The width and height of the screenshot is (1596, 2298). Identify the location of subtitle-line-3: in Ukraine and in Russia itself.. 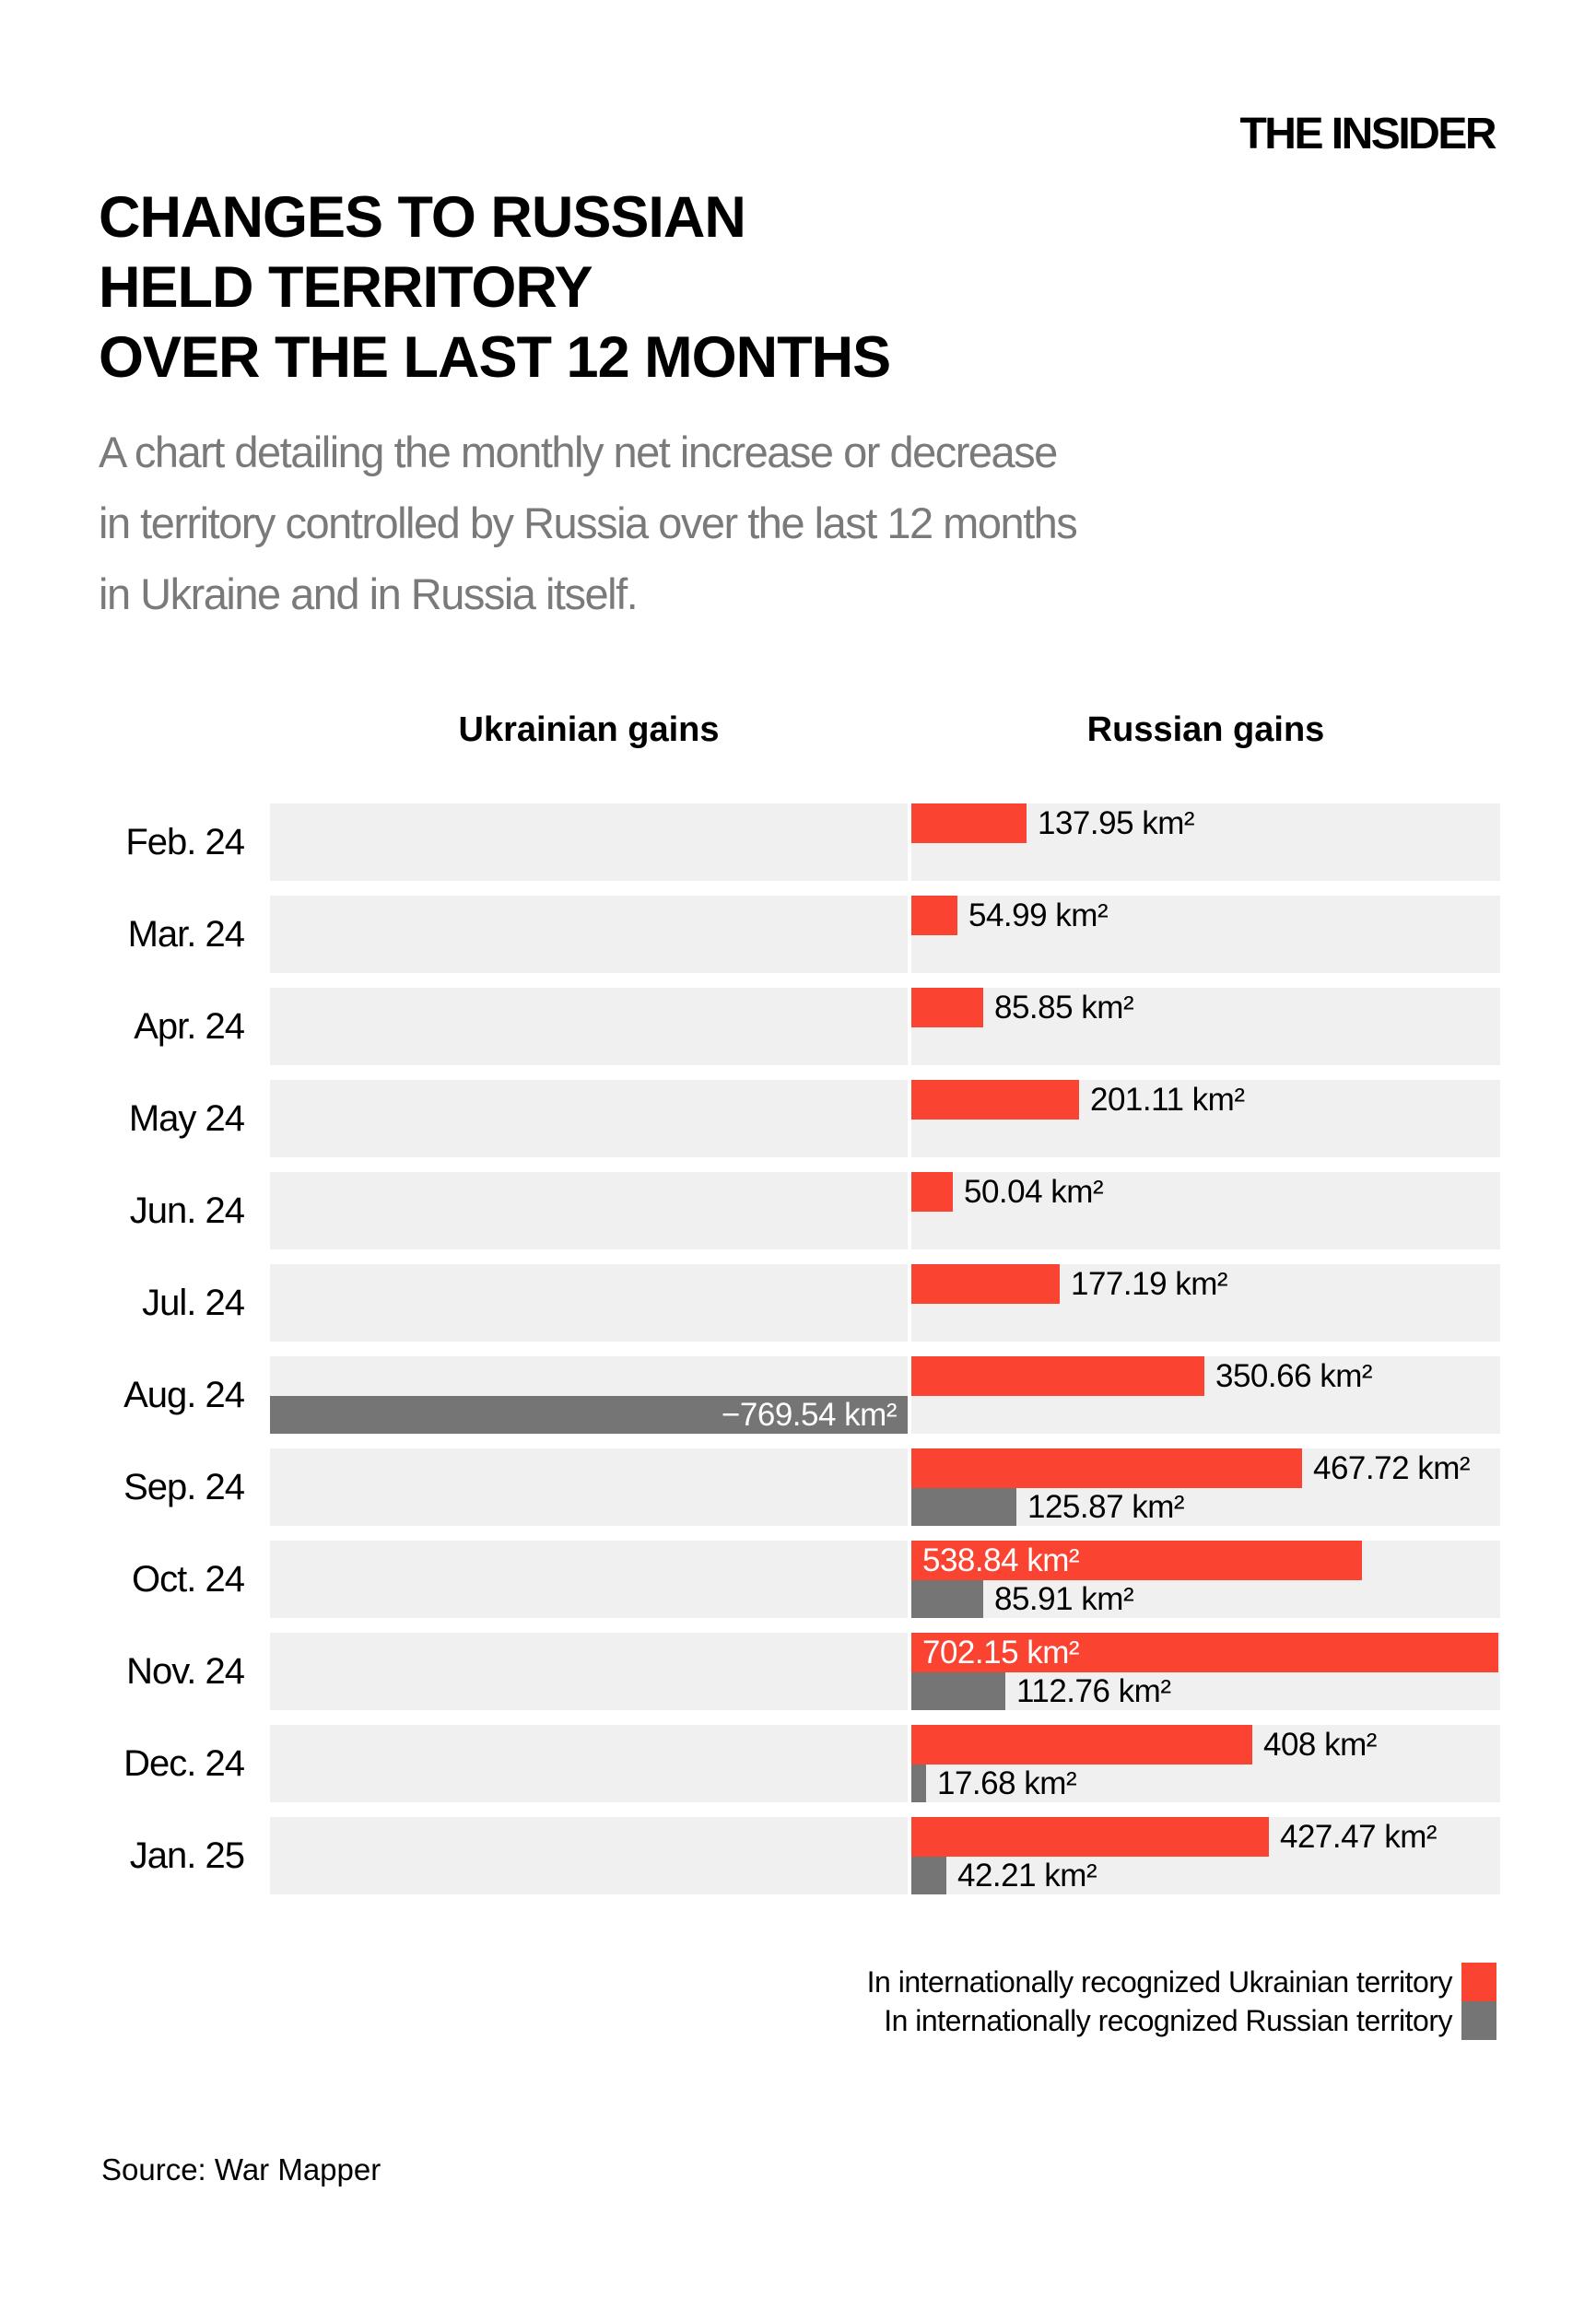
(369, 593).